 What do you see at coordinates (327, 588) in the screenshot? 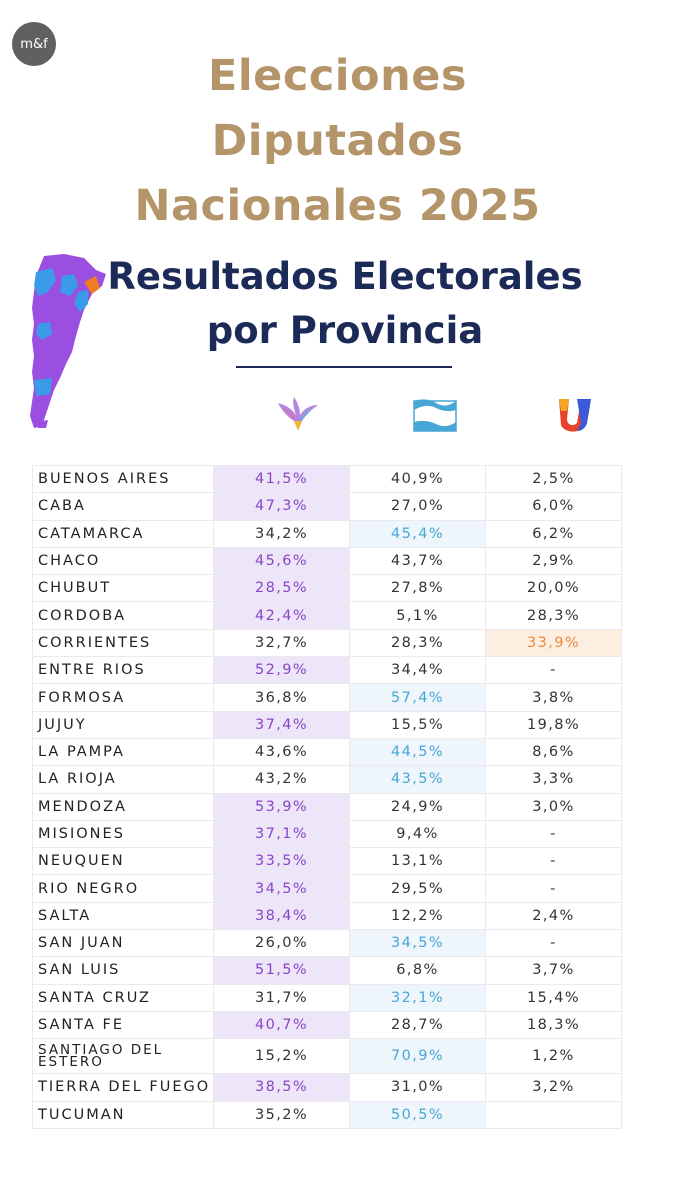
I see `table-row: CHUBUT 28,5% 27,8% 20,0%` at bounding box center [327, 588].